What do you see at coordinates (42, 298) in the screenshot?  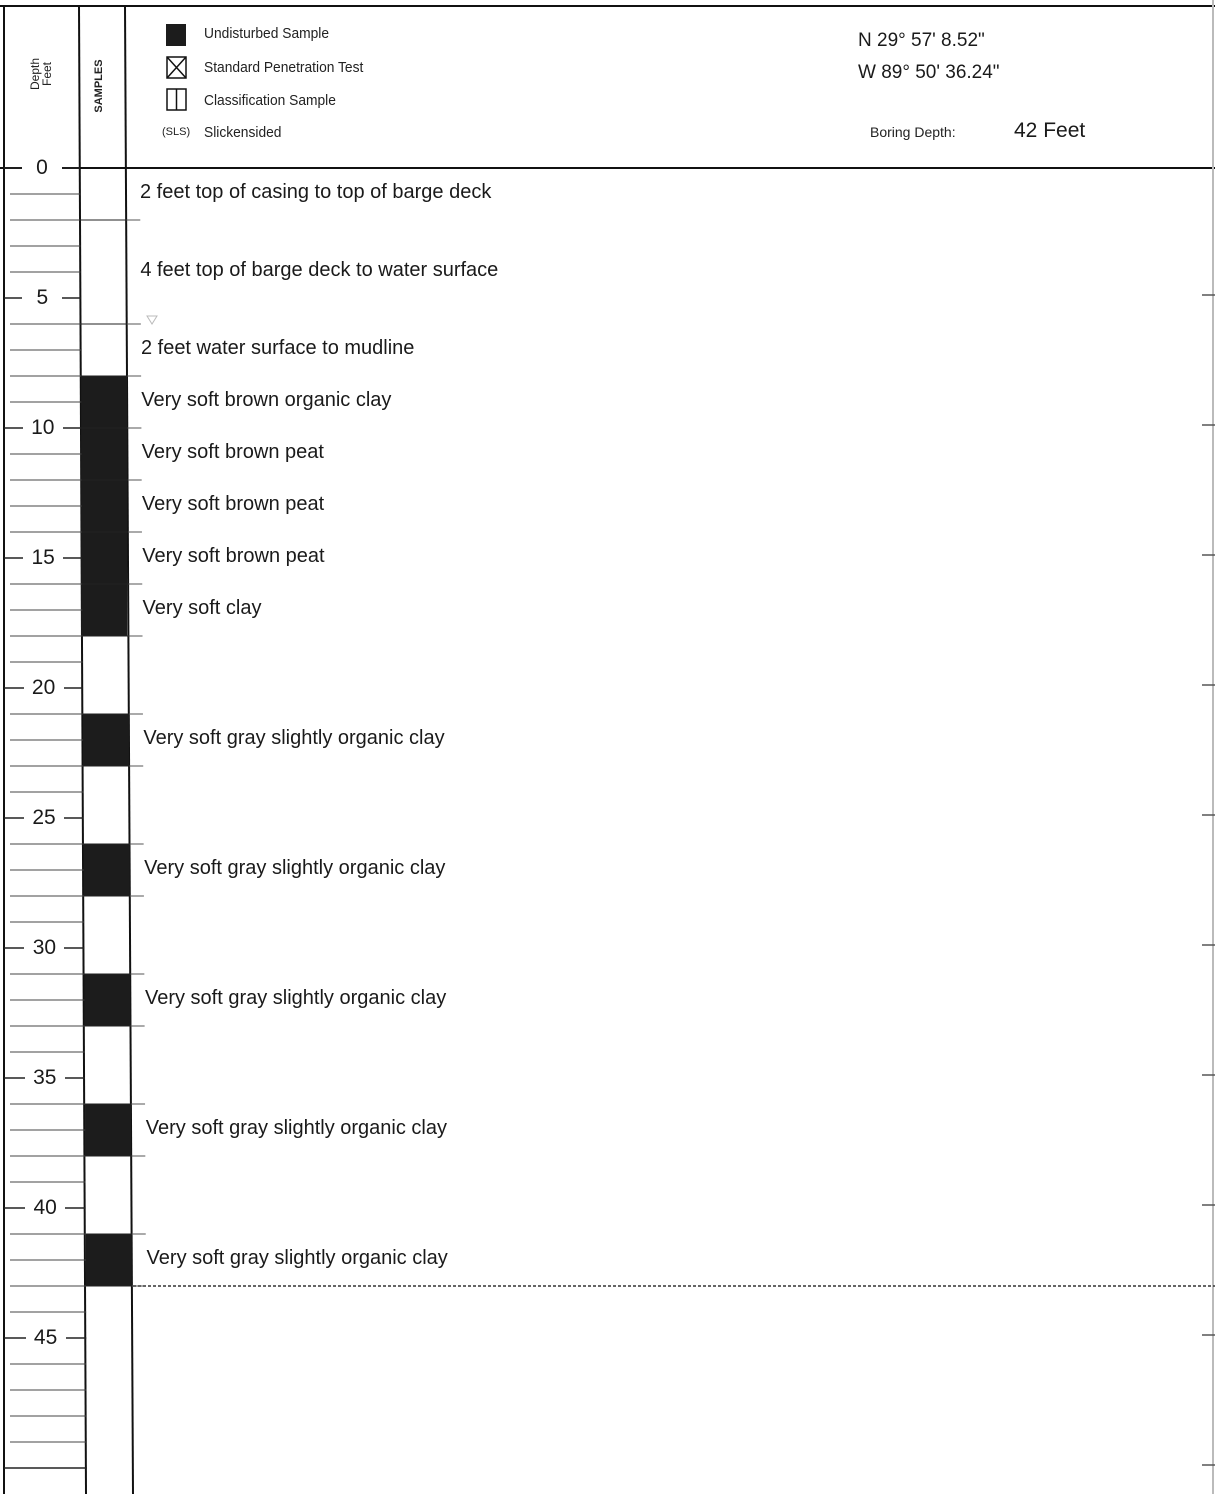 I see `depth-tick-label: 5` at bounding box center [42, 298].